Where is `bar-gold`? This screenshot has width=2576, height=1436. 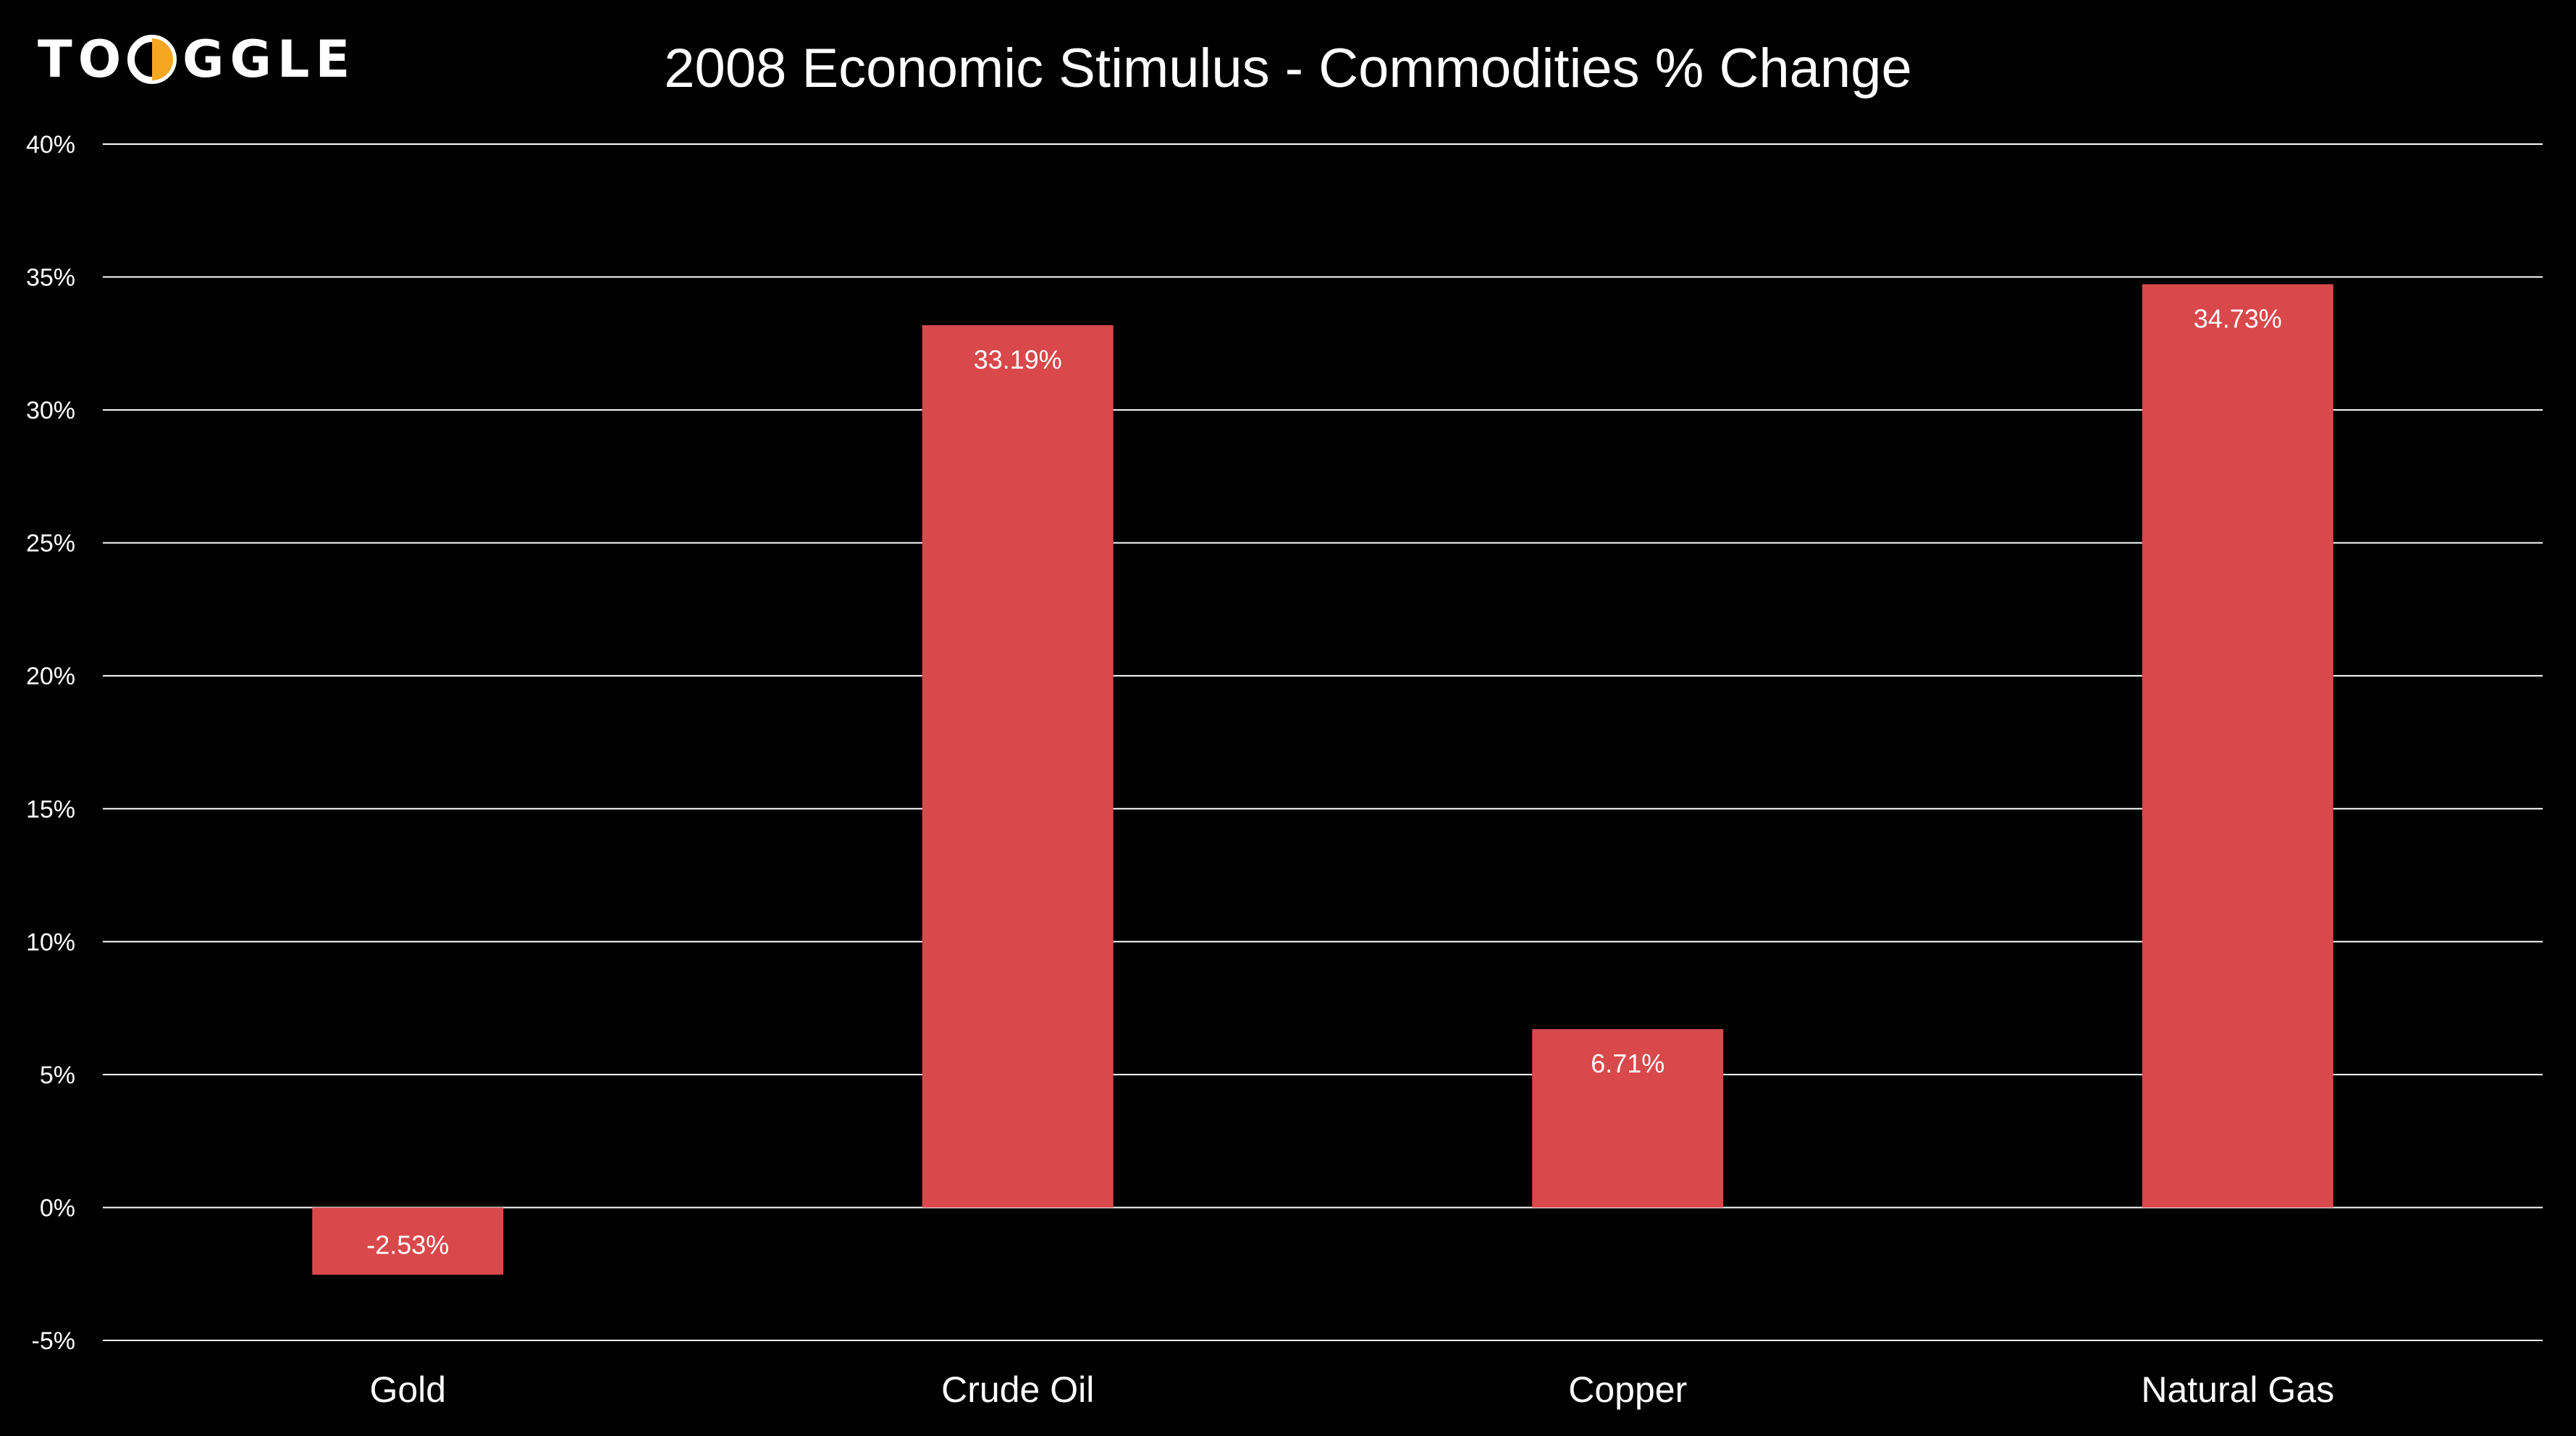 bar-gold is located at coordinates (408, 1241).